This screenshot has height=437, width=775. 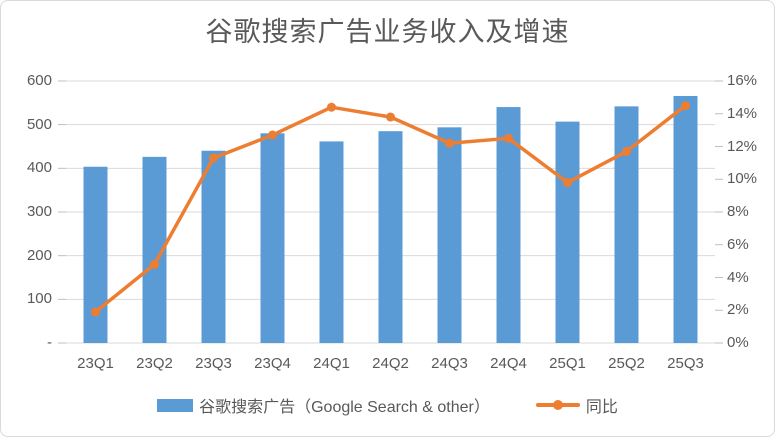 What do you see at coordinates (738, 310) in the screenshot?
I see `right-axis-label: 2%` at bounding box center [738, 310].